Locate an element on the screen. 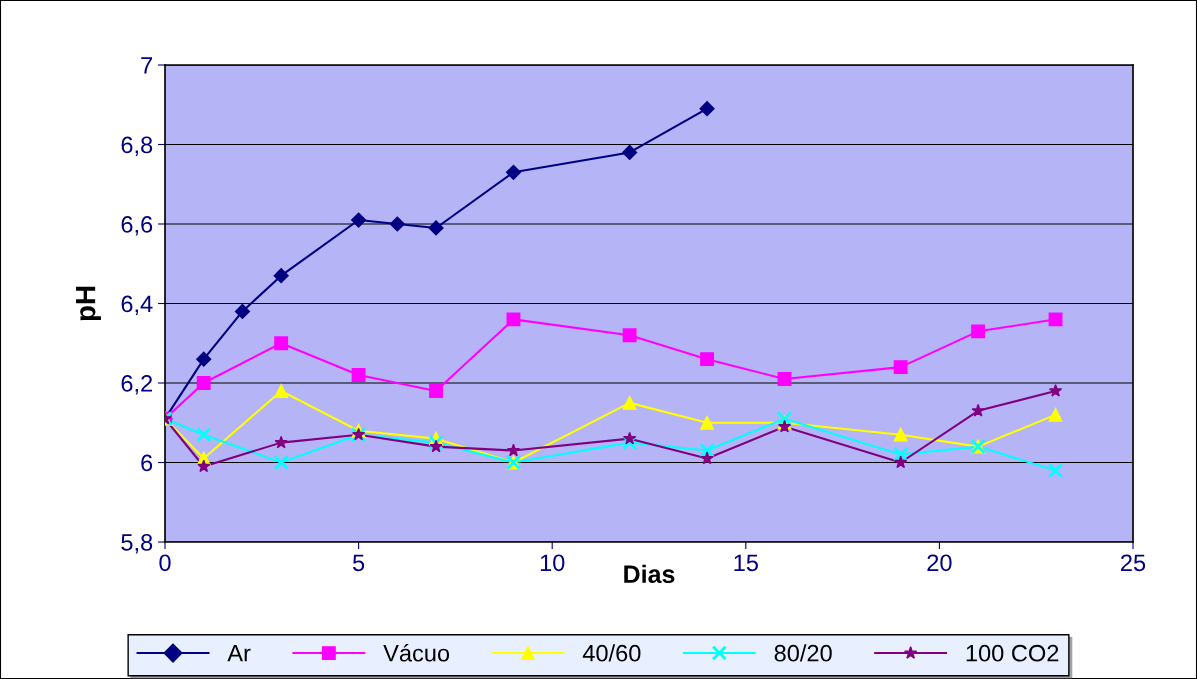  x-tick-label: 5 is located at coordinates (358, 563).